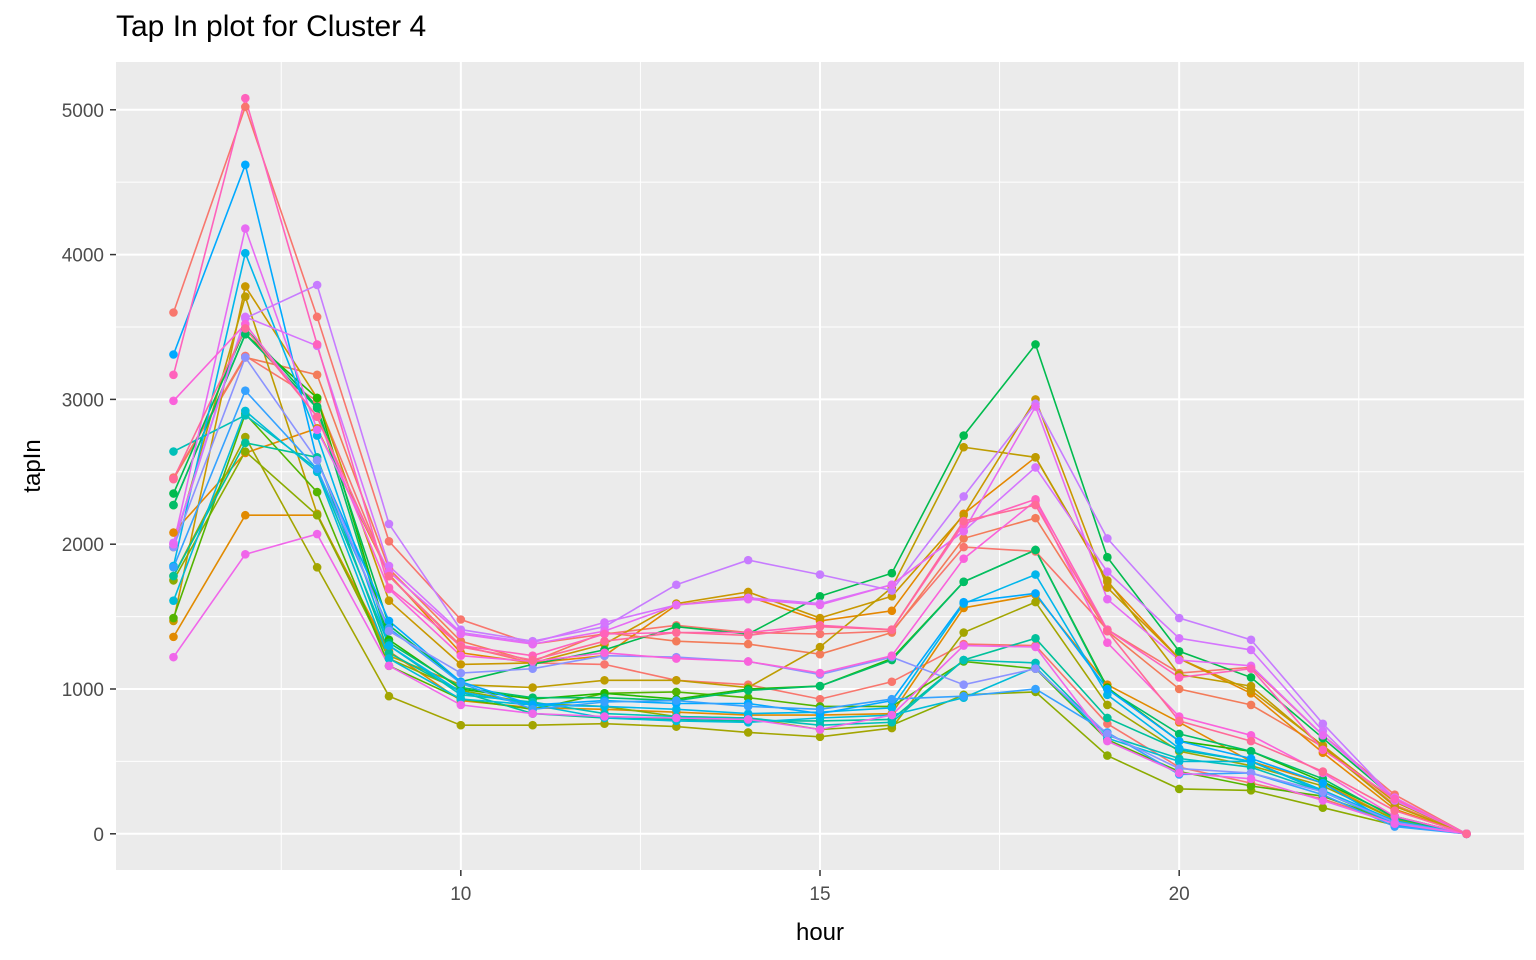  Describe the element at coordinates (83, 400) in the screenshot. I see `y-tick-label: 3000` at that location.